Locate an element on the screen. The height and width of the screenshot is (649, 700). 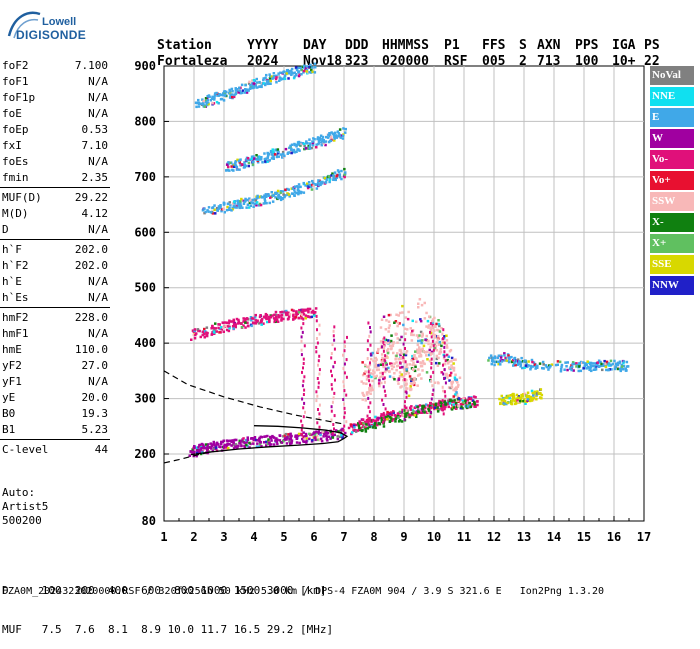
param-value: 4.12 is located at coordinates (95, 213).